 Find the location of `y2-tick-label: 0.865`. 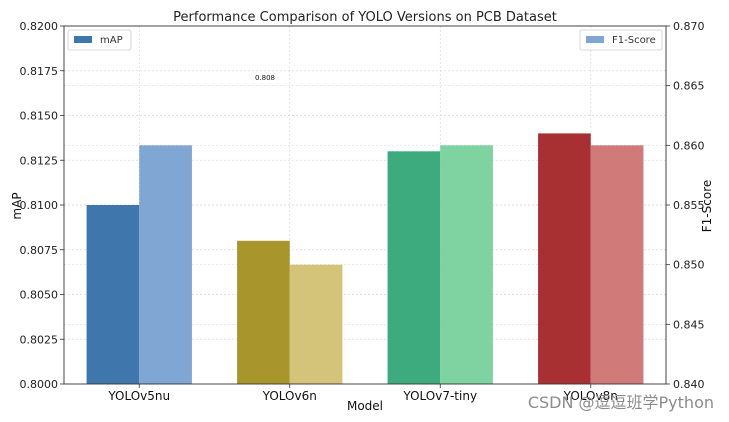

y2-tick-label: 0.865 is located at coordinates (689, 86).